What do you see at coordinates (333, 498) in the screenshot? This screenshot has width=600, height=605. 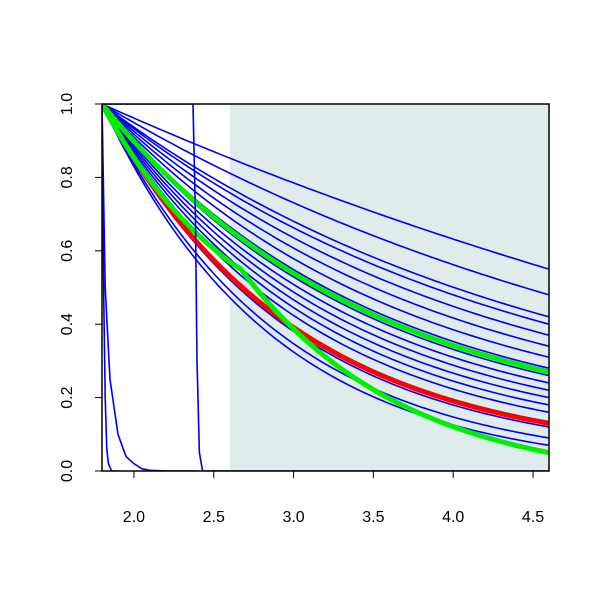 I see `x-axis: 2.0 2.5 3.0 3.5 4.0 4.5` at bounding box center [333, 498].